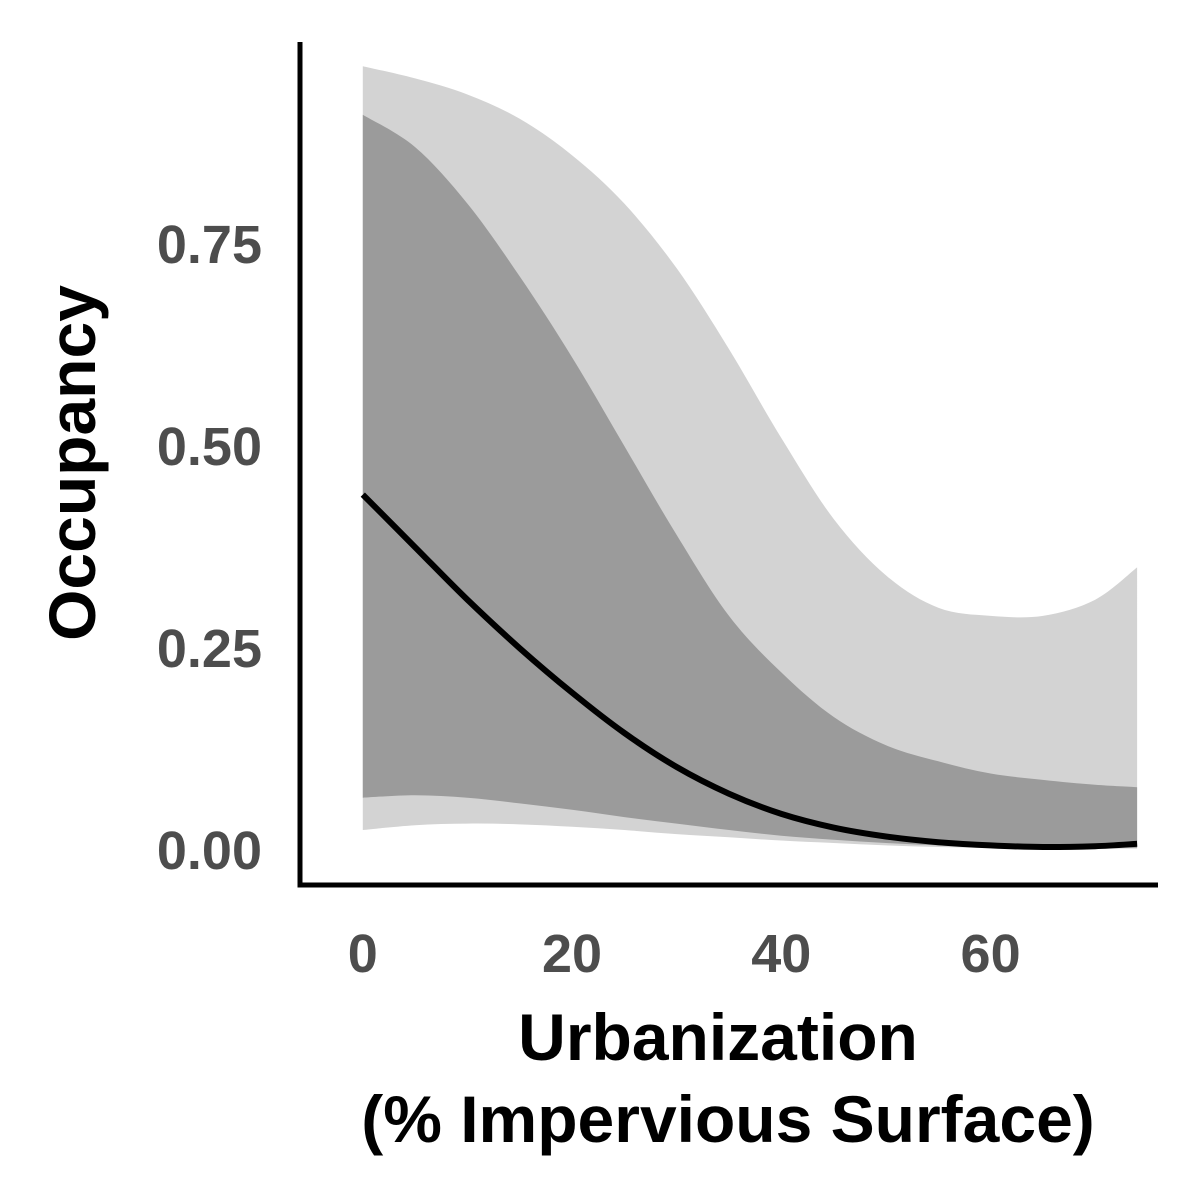 This screenshot has width=1200, height=1200. Describe the element at coordinates (363, 954) in the screenshot. I see `x-tick-label: 0` at that location.